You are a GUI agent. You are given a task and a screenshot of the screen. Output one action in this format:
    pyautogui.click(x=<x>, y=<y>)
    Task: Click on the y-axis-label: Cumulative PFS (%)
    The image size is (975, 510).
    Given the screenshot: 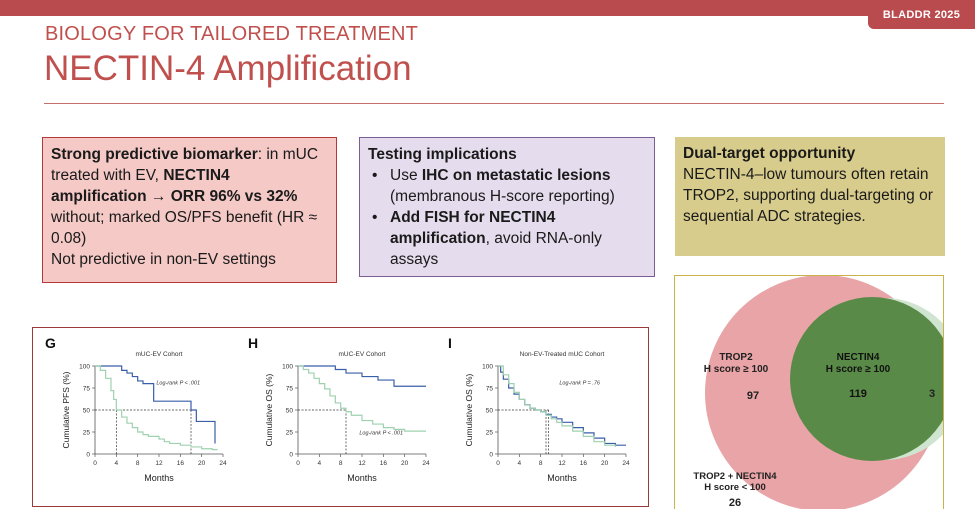 What is the action you would take?
    pyautogui.click(x=66, y=409)
    